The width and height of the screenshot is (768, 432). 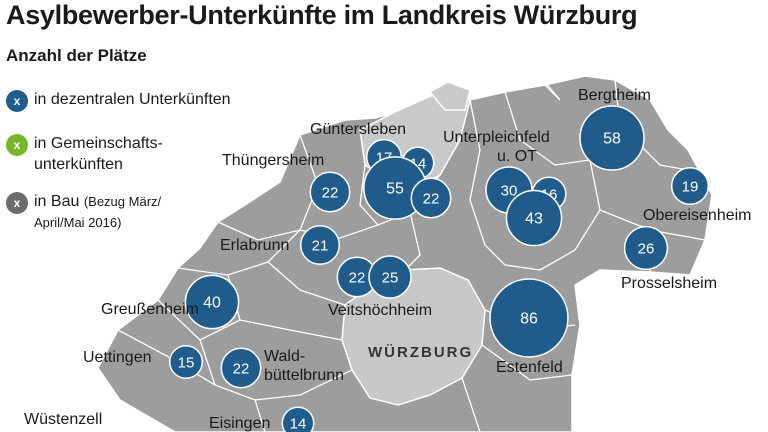 What do you see at coordinates (421, 352) in the screenshot?
I see `city-label-wuerzburg: WÜRZBURG` at bounding box center [421, 352].